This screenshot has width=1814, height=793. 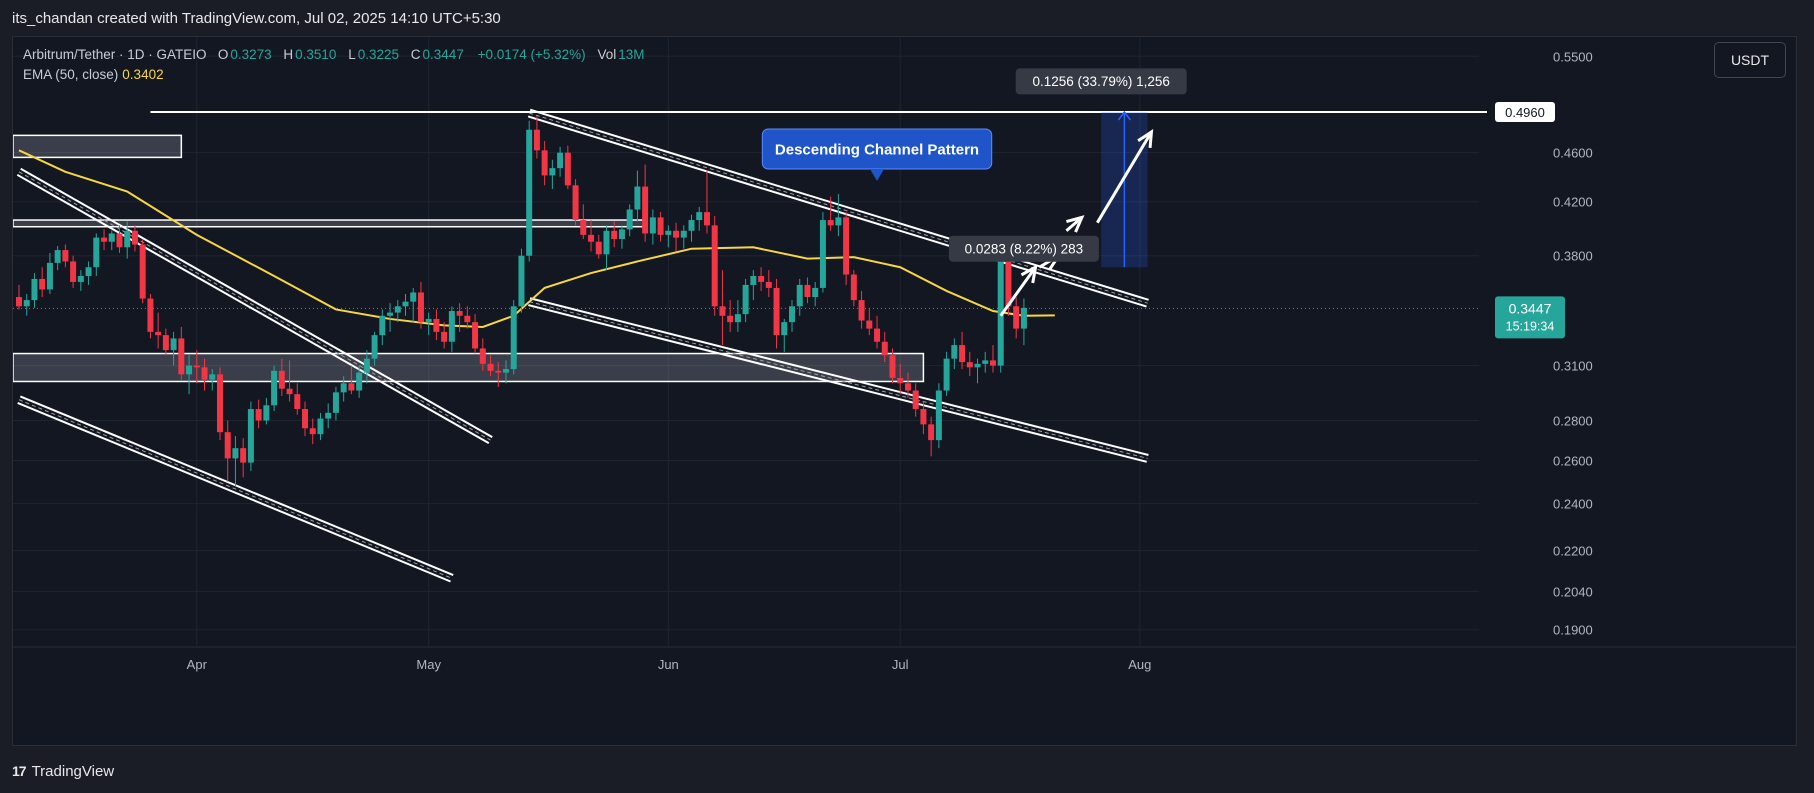 I want to click on close-value: 0.3447, so click(x=443, y=54).